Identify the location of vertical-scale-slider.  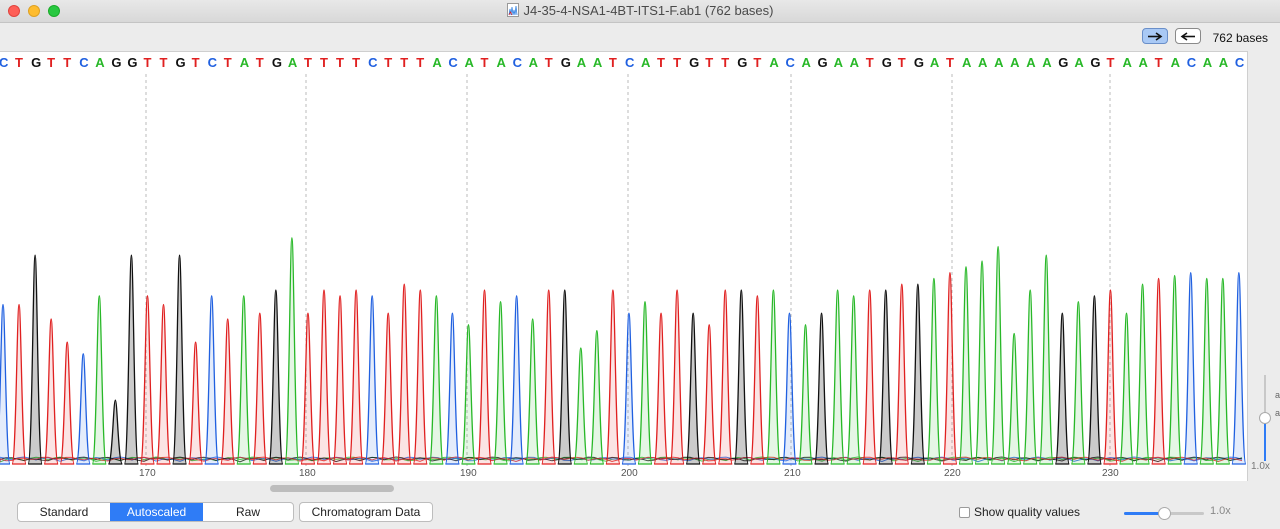
(1265, 418).